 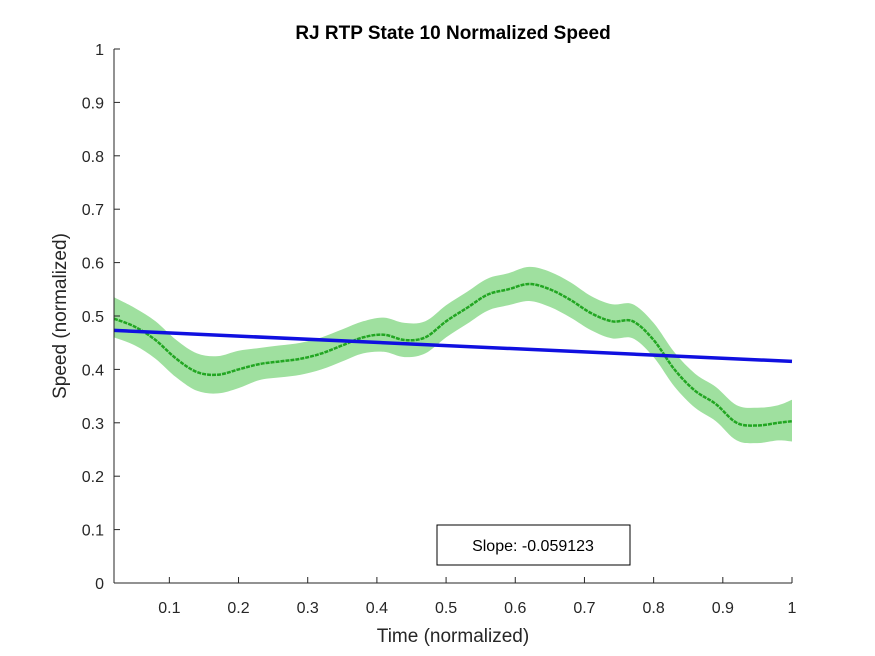 What do you see at coordinates (93, 424) in the screenshot?
I see `y-tick-label: 0.3` at bounding box center [93, 424].